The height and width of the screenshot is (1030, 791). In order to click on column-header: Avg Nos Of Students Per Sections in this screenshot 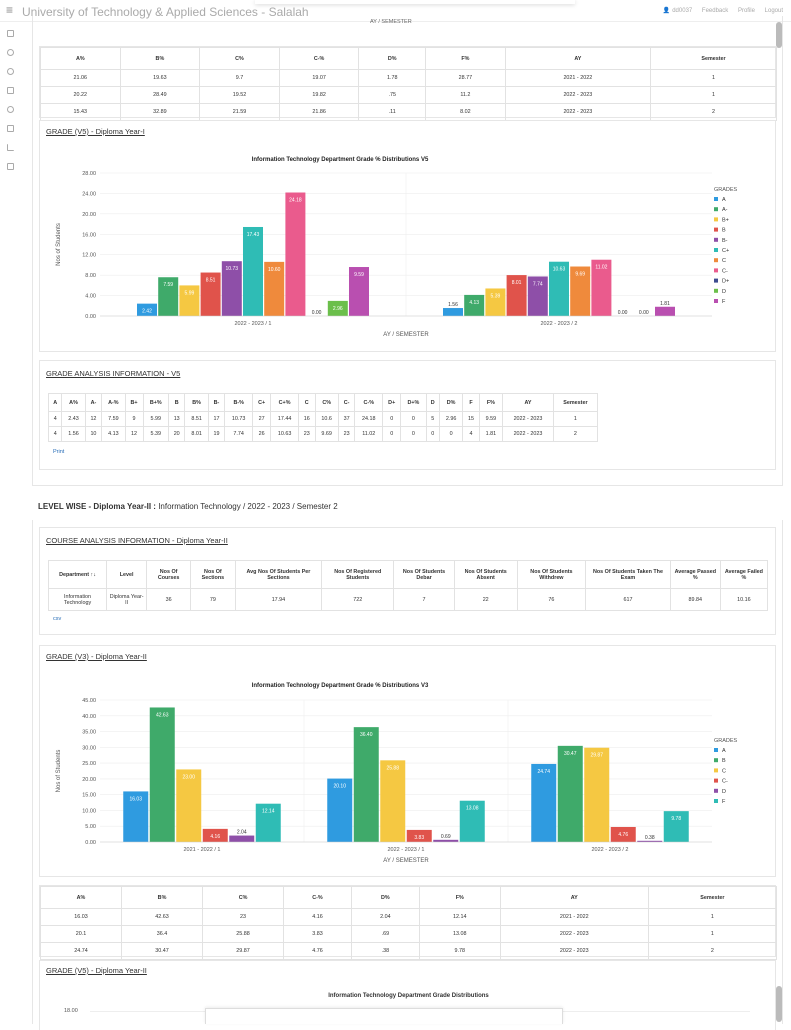, I will do `click(278, 574)`.